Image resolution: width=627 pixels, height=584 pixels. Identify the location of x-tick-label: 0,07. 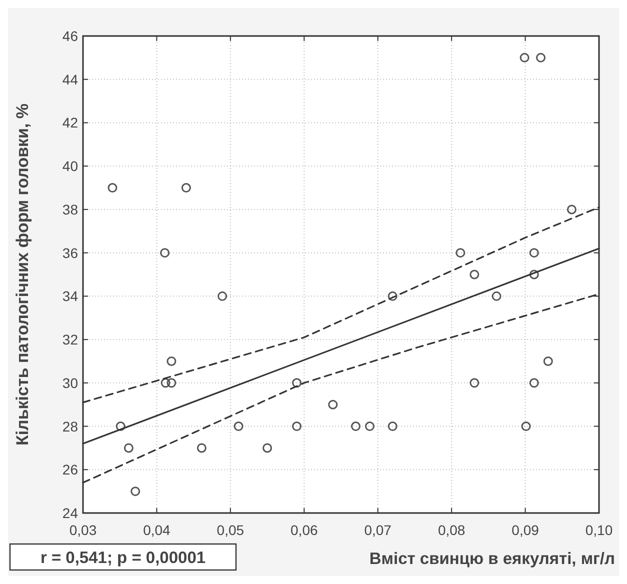
(378, 530).